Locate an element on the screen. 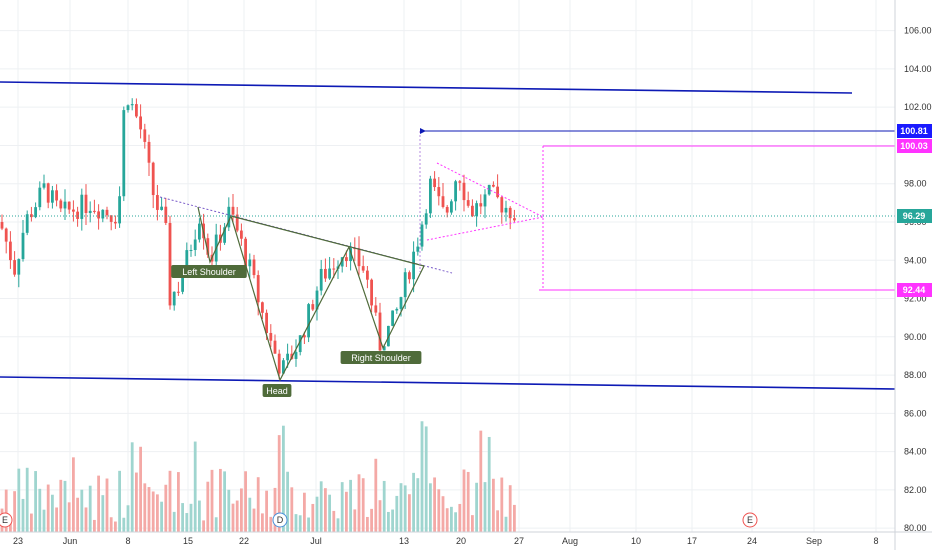  y-tick-label: 88.00 is located at coordinates (915, 375).